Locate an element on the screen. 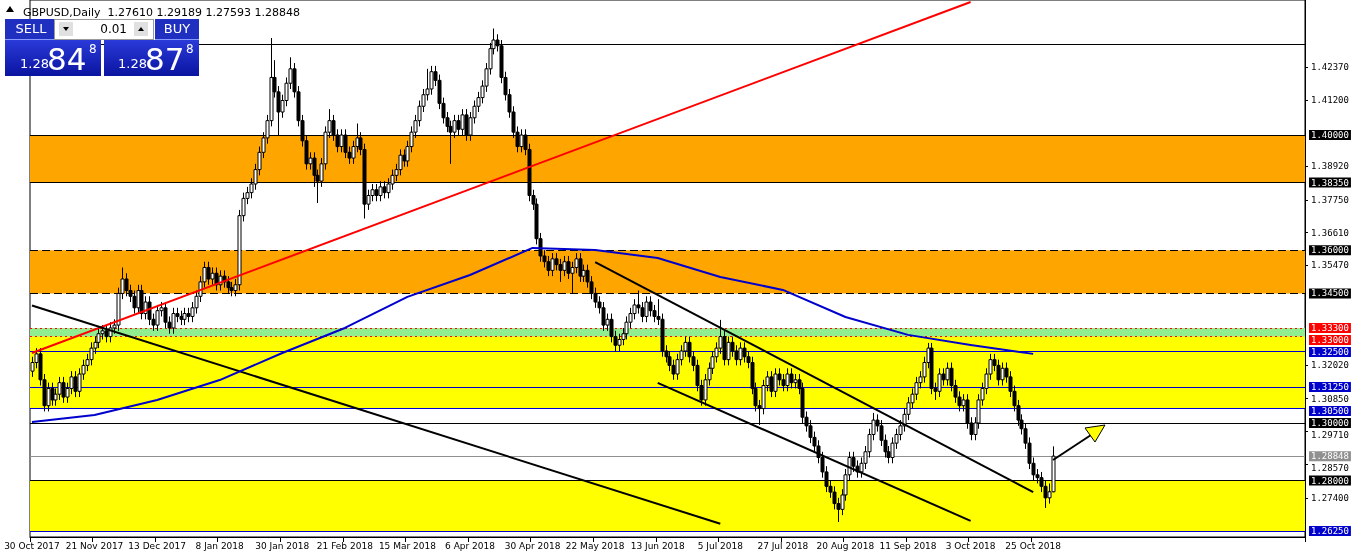  x-tick-label: 30 Apr 2018 is located at coordinates (532, 545).